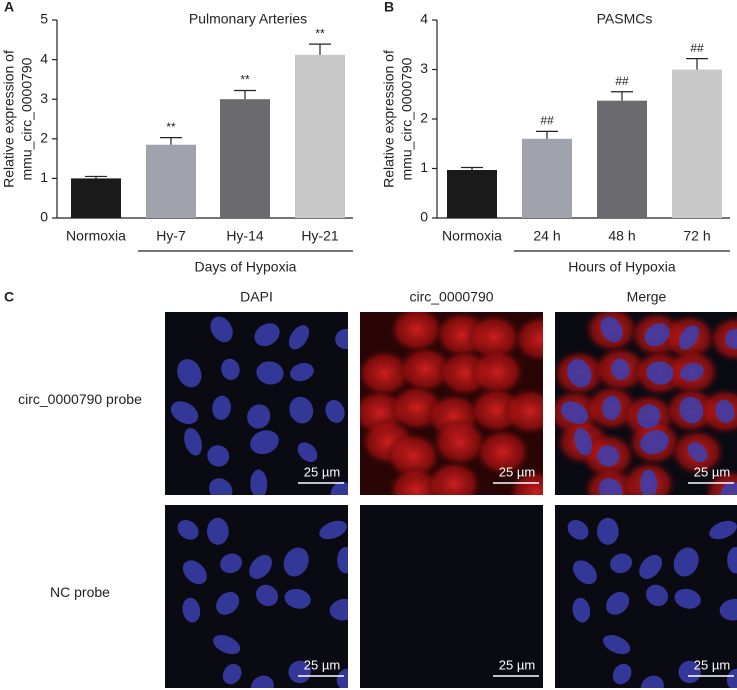  I want to click on panel-label: C, so click(9, 297).